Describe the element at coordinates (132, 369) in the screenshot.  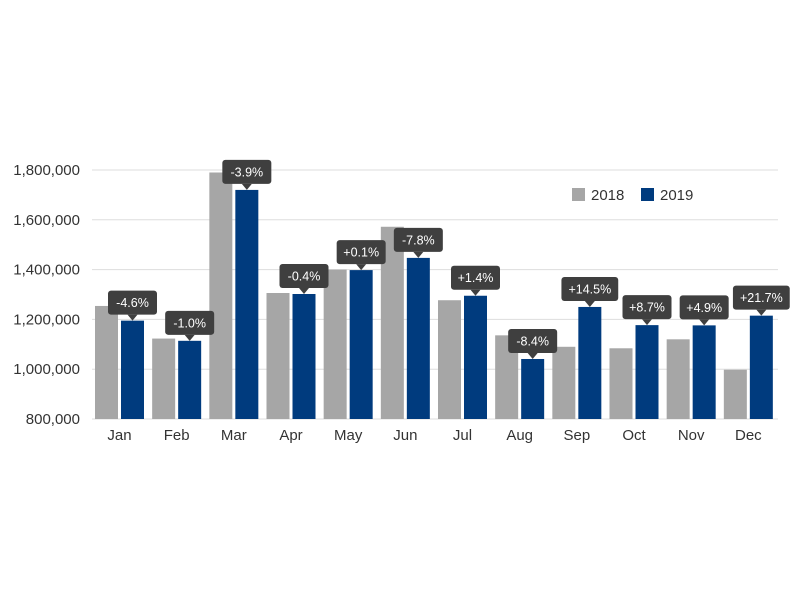
I see `bar-2019-jan` at that location.